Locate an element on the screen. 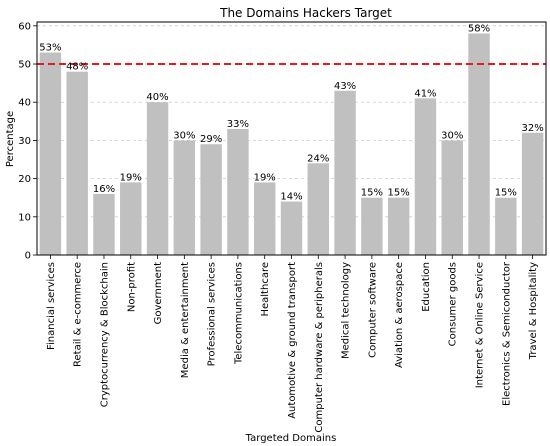  x-tick-label: Internet & Online Service is located at coordinates (480, 325).